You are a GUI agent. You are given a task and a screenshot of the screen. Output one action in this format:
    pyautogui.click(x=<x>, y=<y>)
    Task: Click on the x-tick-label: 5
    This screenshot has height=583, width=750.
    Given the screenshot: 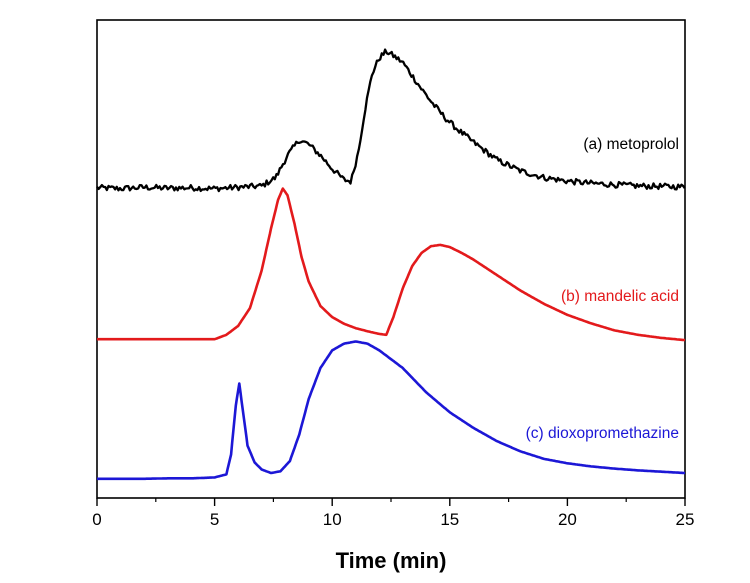 What is the action you would take?
    pyautogui.click(x=214, y=519)
    